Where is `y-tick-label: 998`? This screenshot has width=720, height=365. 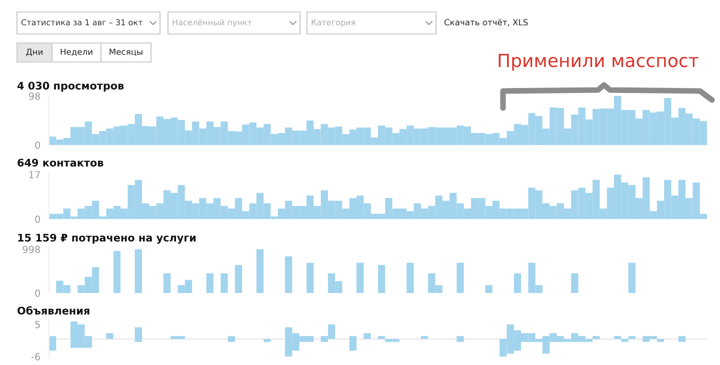 y-tick-label: 998 is located at coordinates (31, 250).